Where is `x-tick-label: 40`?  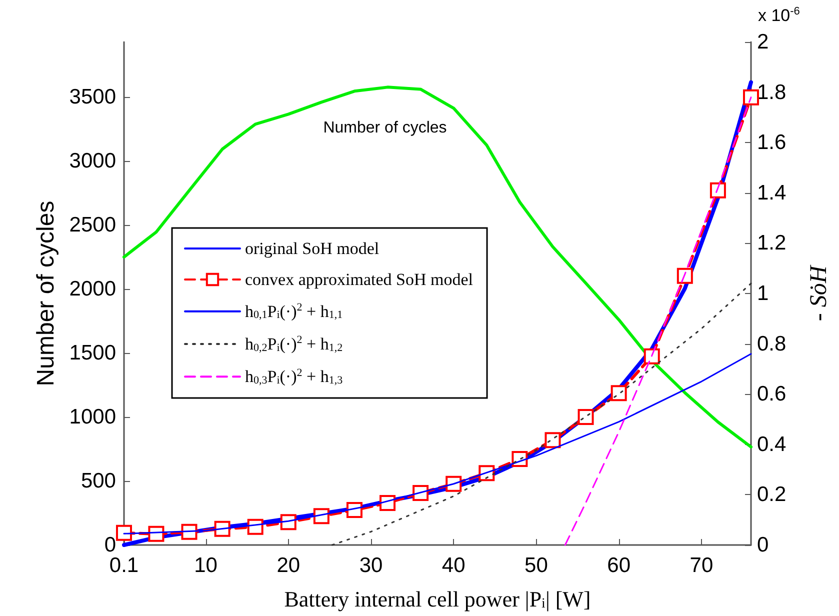 x-tick-label: 40 is located at coordinates (454, 565).